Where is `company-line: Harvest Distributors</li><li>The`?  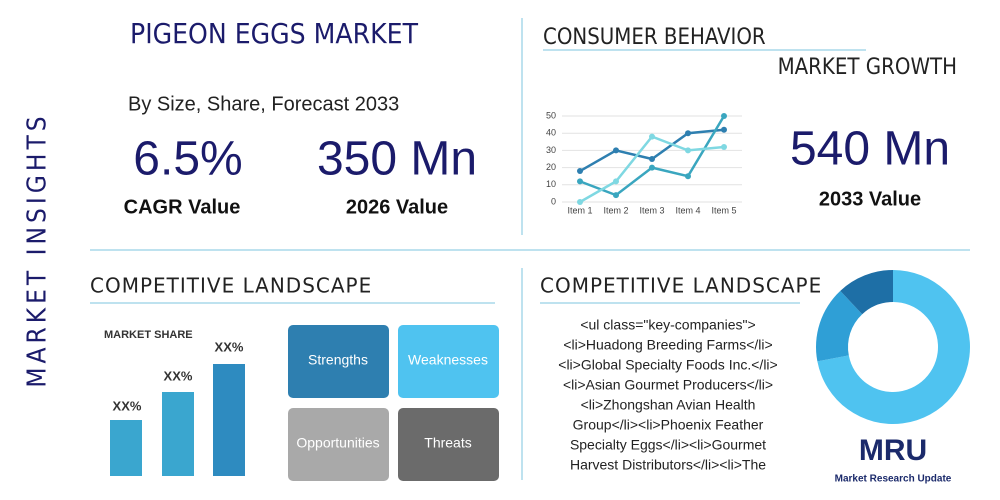
company-line: Harvest Distributors</li><li>The is located at coordinates (668, 465).